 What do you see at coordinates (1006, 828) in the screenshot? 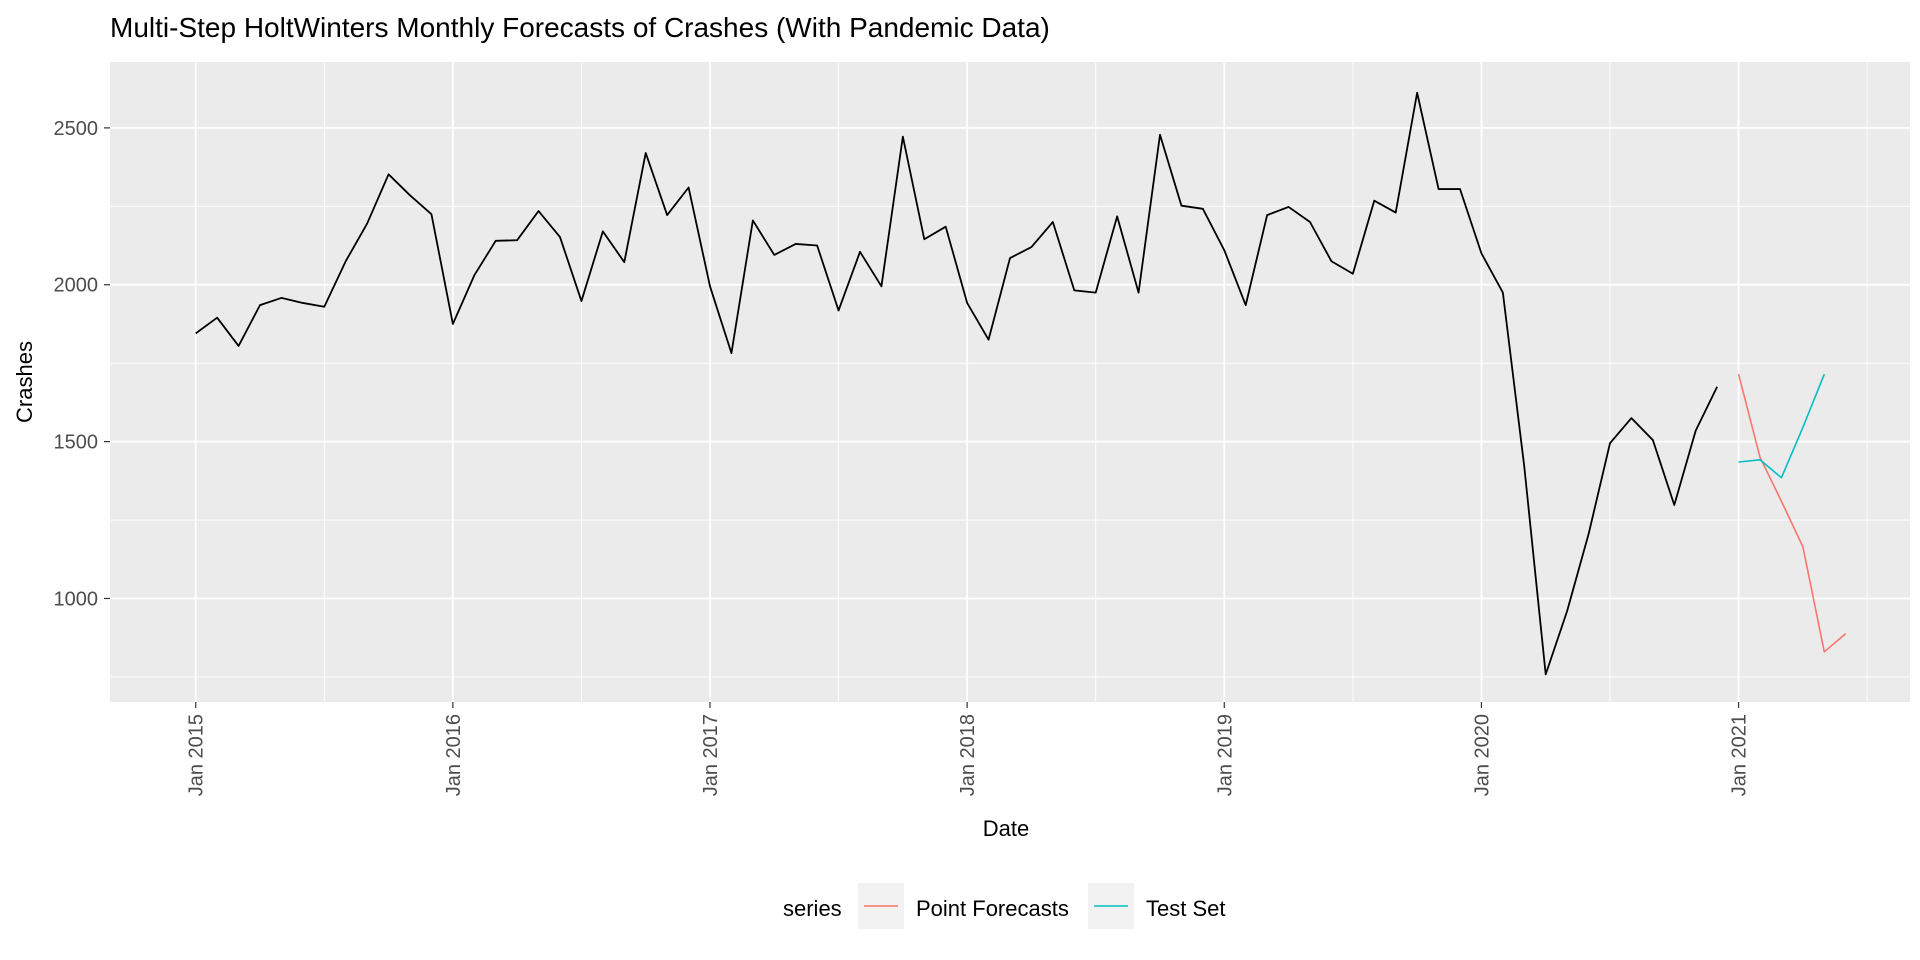
I see `x-axis-title: Date` at bounding box center [1006, 828].